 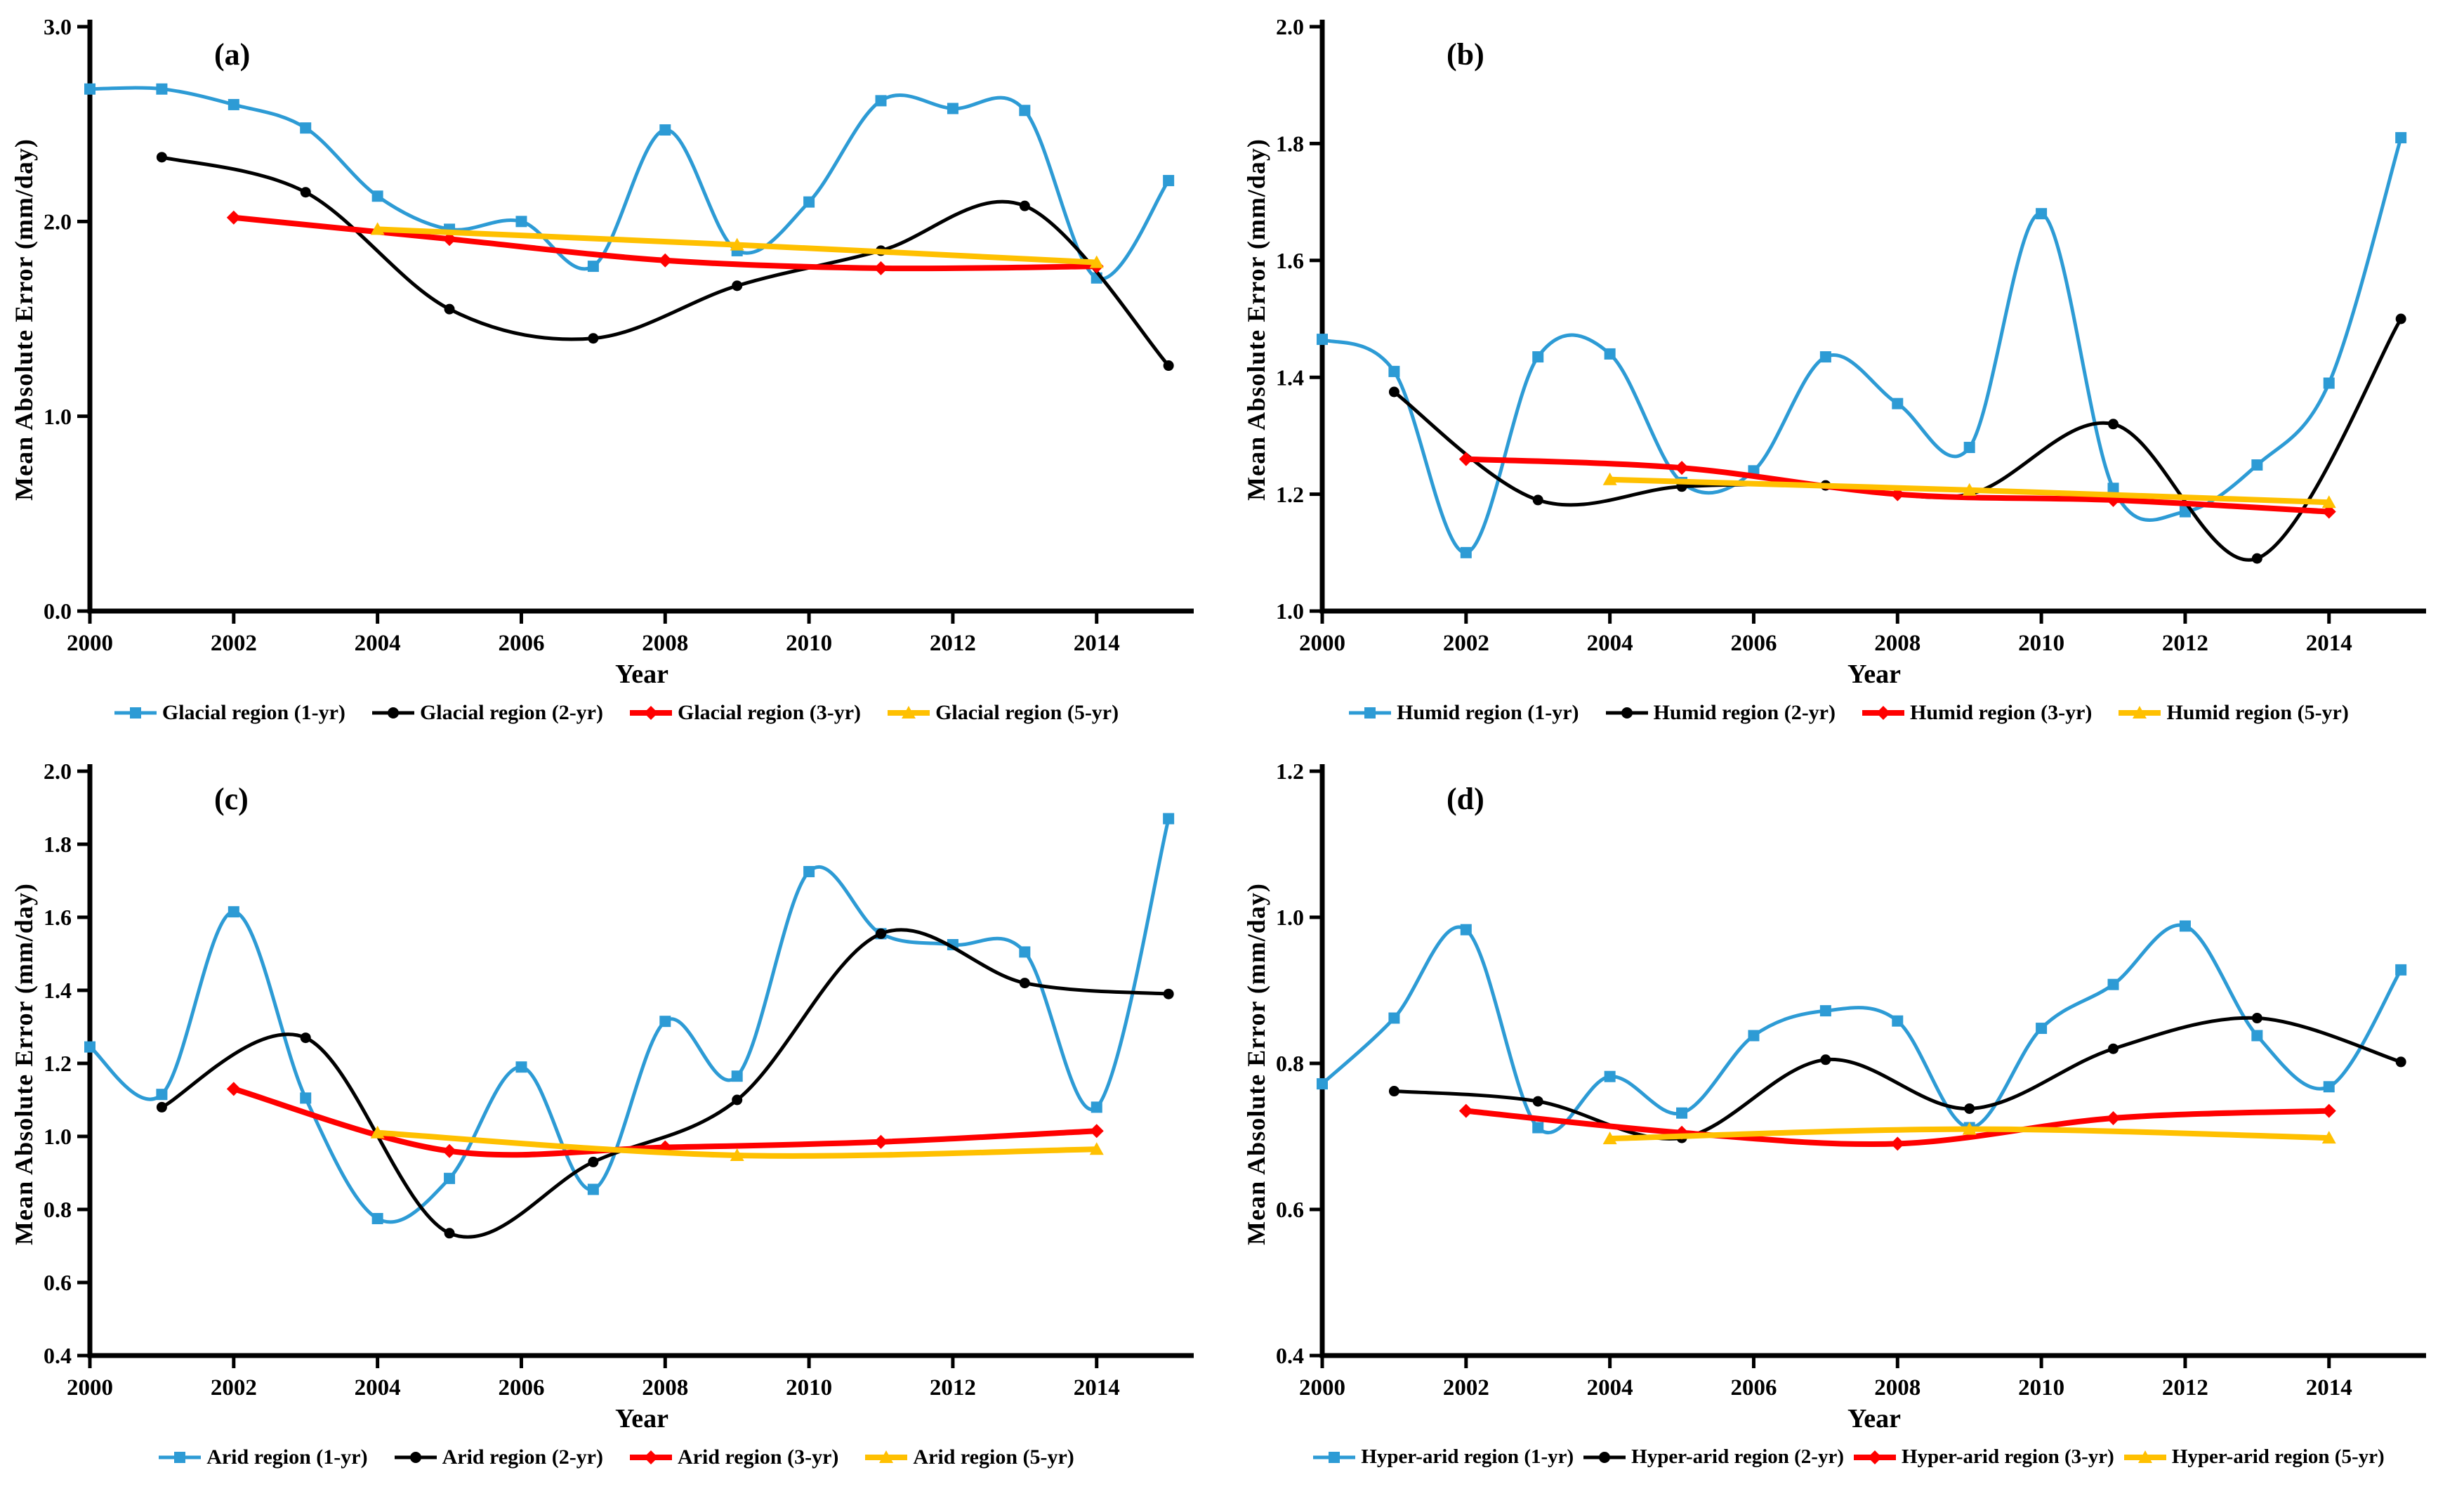 I want to click on legend-item: Hyper-arid region (5-yr), so click(x=2254, y=1457).